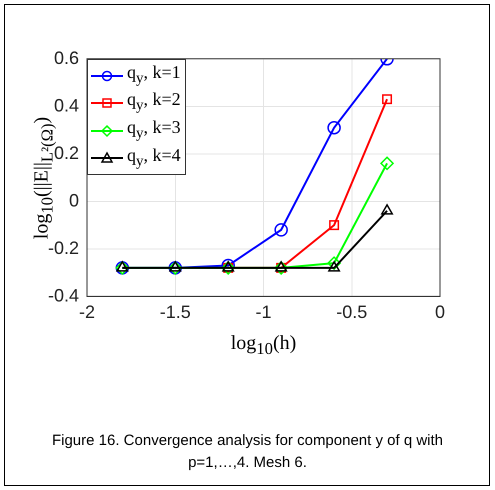  Describe the element at coordinates (64, 295) in the screenshot. I see `y-tick-label: -0.4` at that location.